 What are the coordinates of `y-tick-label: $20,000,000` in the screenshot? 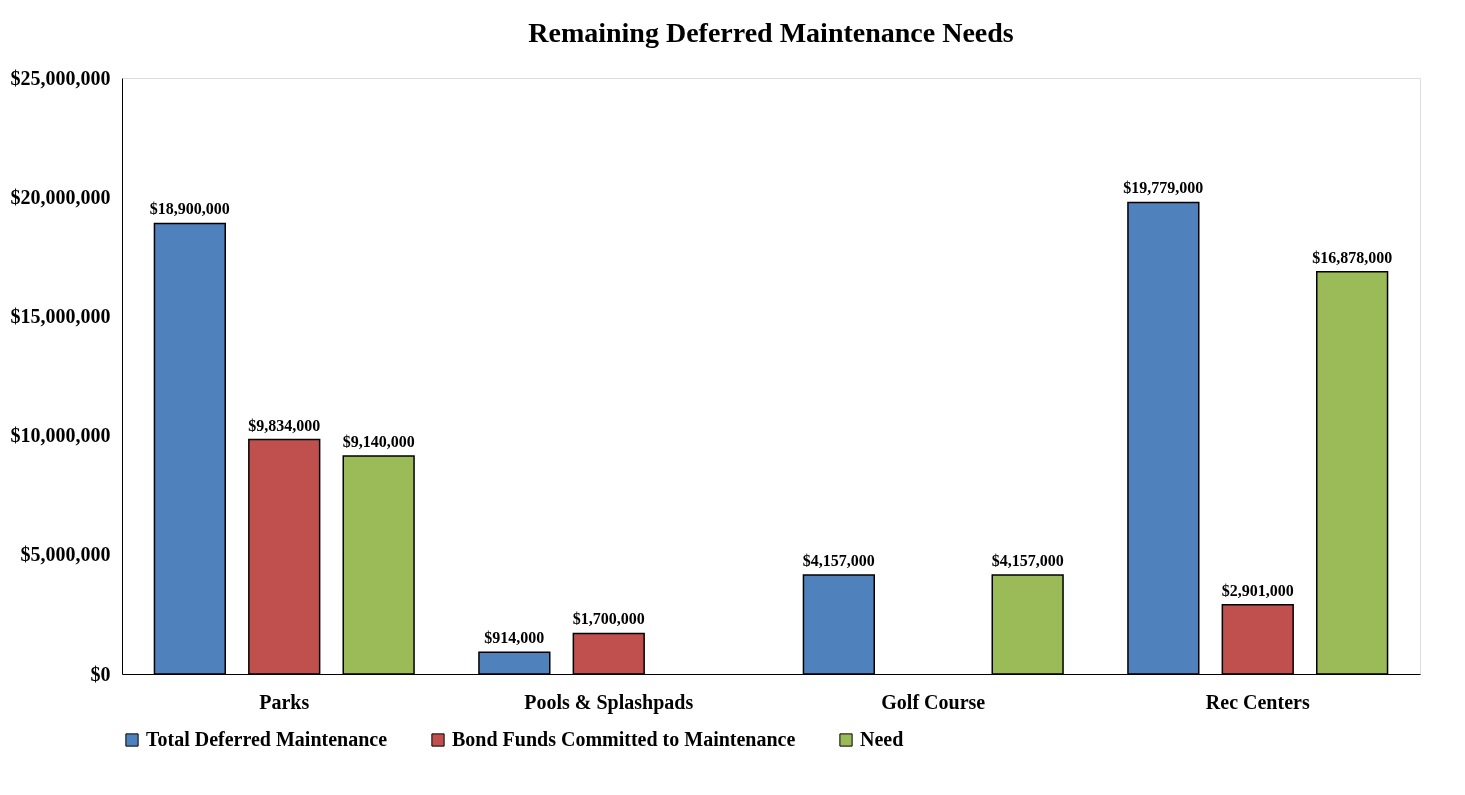 It's located at (60, 196).